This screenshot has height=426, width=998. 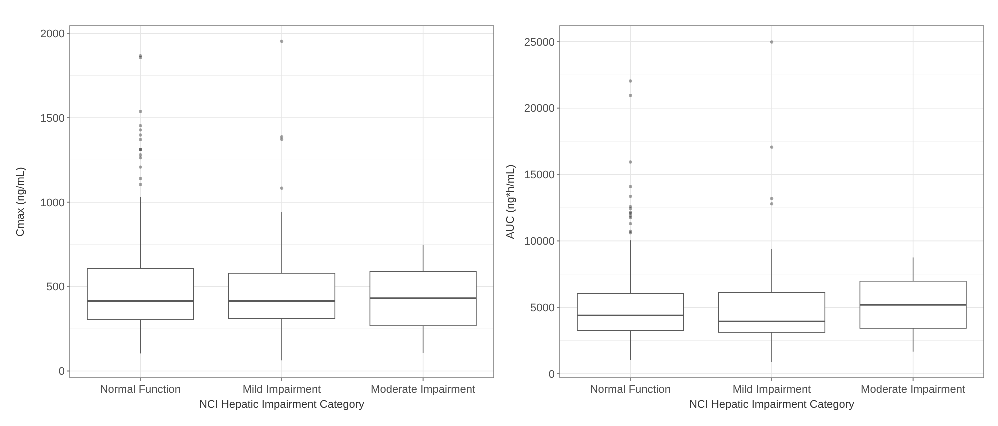 What do you see at coordinates (539, 176) in the screenshot?
I see `y-tick-label: 15000` at bounding box center [539, 176].